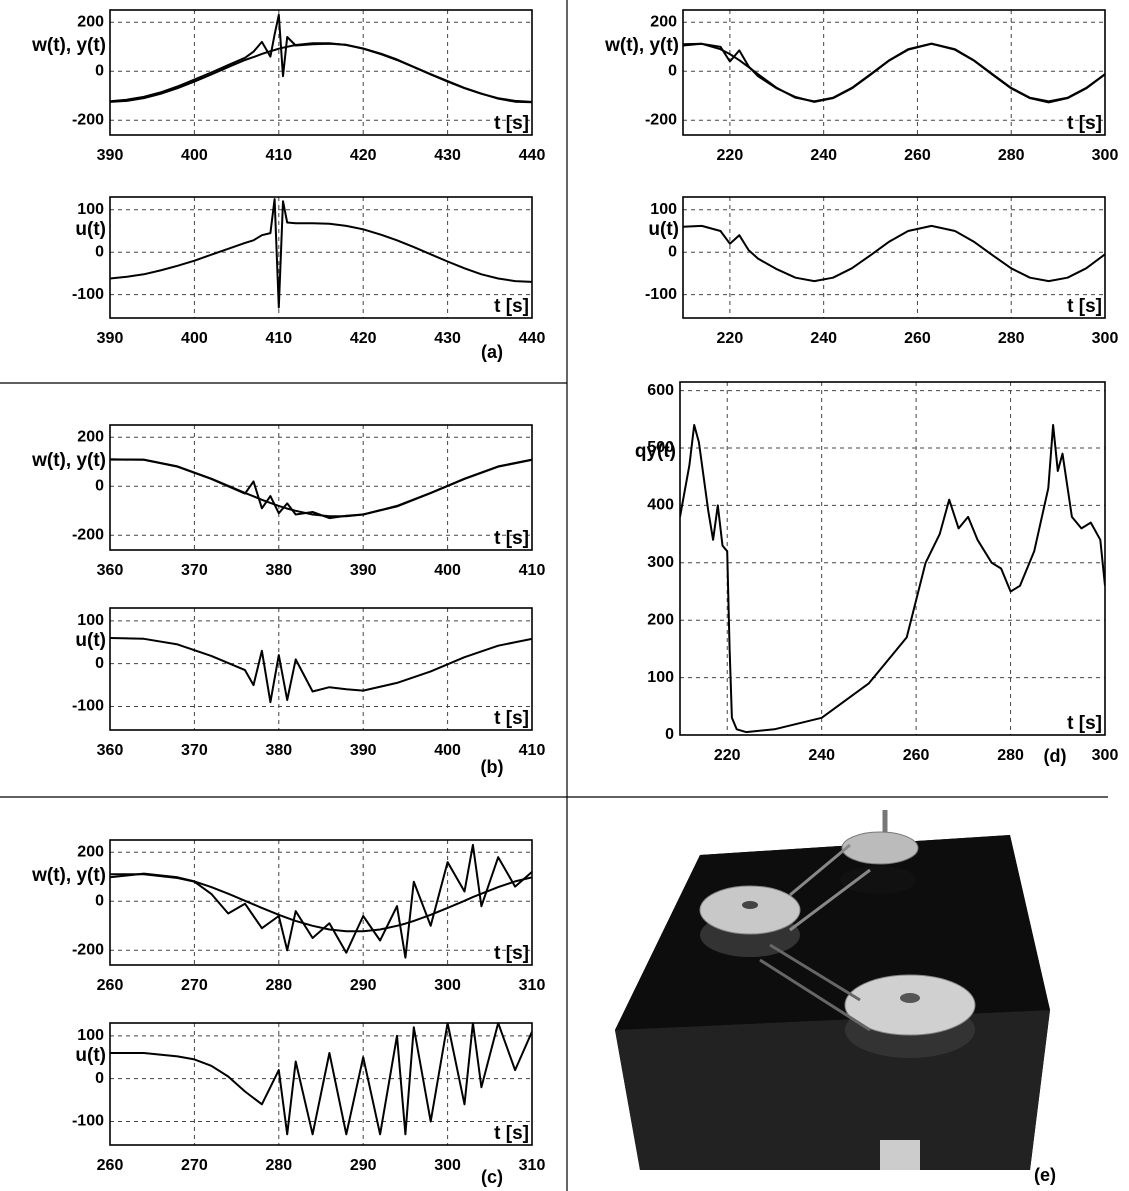 Image resolution: width=1129 pixels, height=1191 pixels. What do you see at coordinates (1045, 1175) in the screenshot?
I see `panel-label: (e)` at bounding box center [1045, 1175].